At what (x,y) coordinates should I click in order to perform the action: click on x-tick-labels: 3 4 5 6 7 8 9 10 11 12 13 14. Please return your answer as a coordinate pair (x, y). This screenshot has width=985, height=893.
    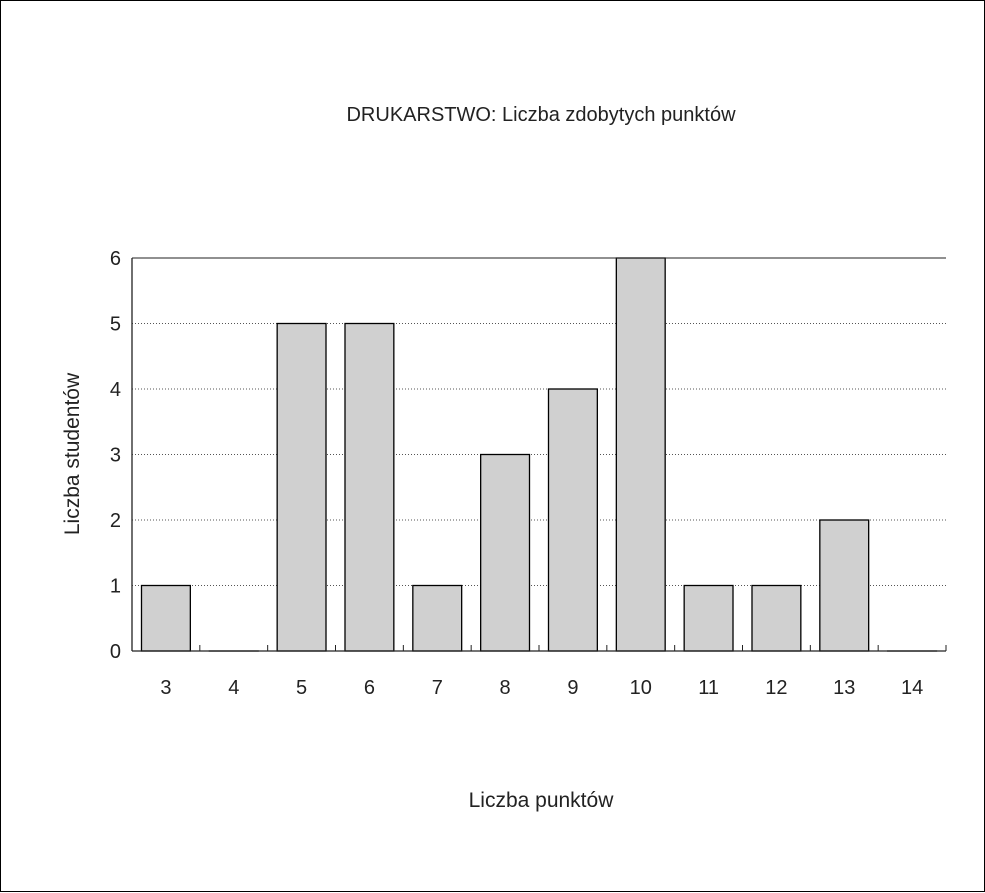
    Looking at the image, I should click on (541, 688).